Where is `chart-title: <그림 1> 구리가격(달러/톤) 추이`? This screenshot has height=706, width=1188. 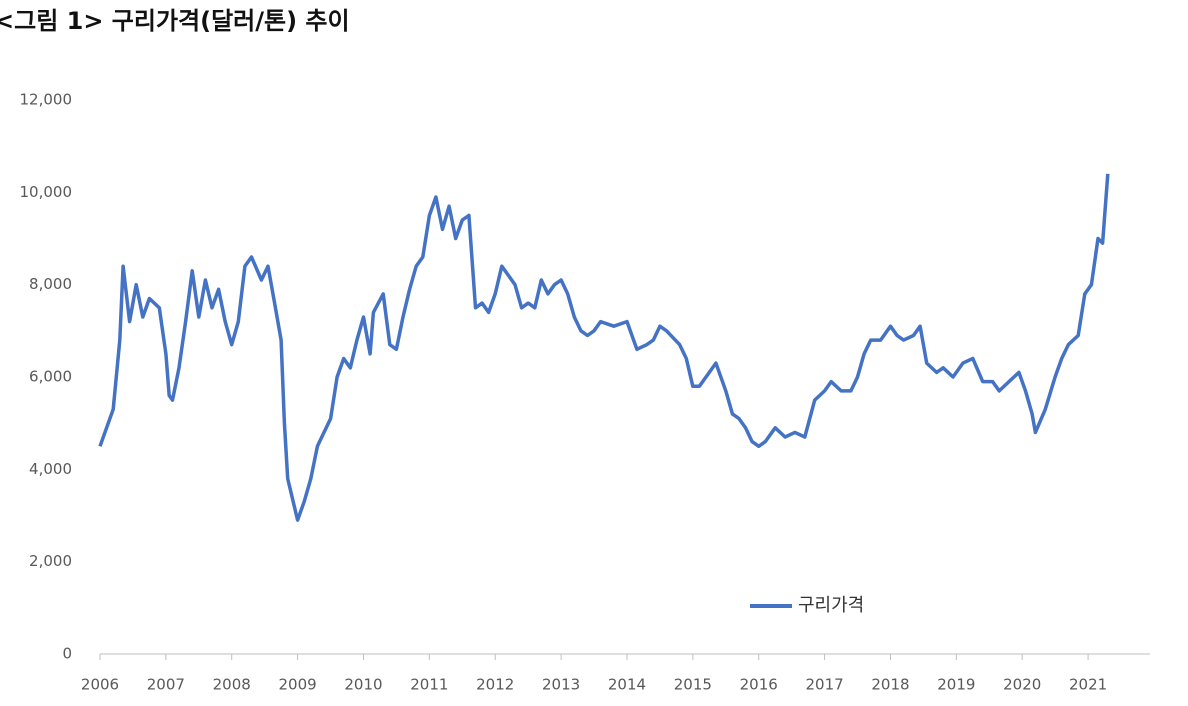
chart-title: <그림 1> 구리가격(달러/톤) 추이 is located at coordinates (175, 21).